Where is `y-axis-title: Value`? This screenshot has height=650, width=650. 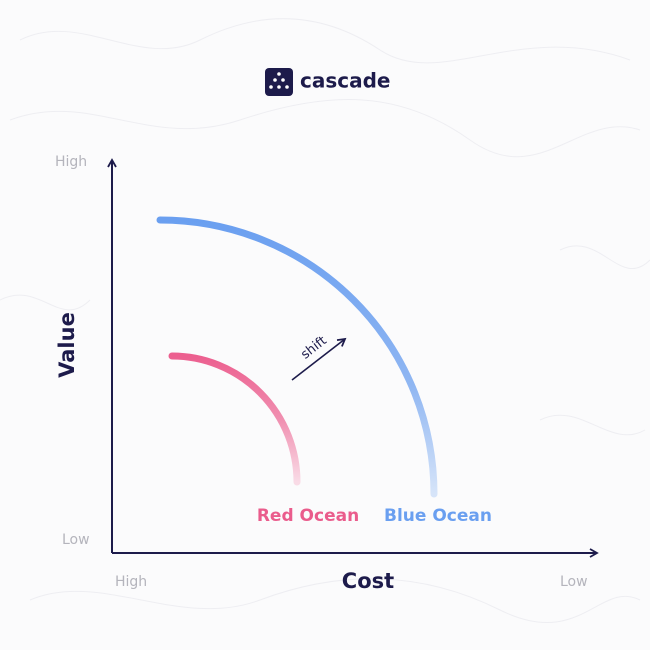
y-axis-title: Value is located at coordinates (67, 345).